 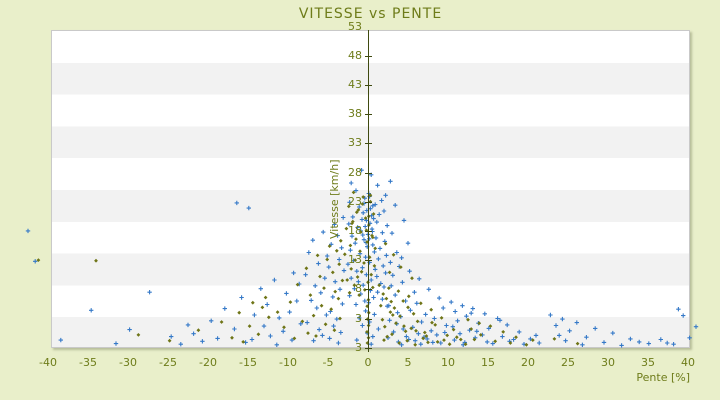 What do you see at coordinates (168, 362) in the screenshot?
I see `x-tick-label: -25` at bounding box center [168, 362].